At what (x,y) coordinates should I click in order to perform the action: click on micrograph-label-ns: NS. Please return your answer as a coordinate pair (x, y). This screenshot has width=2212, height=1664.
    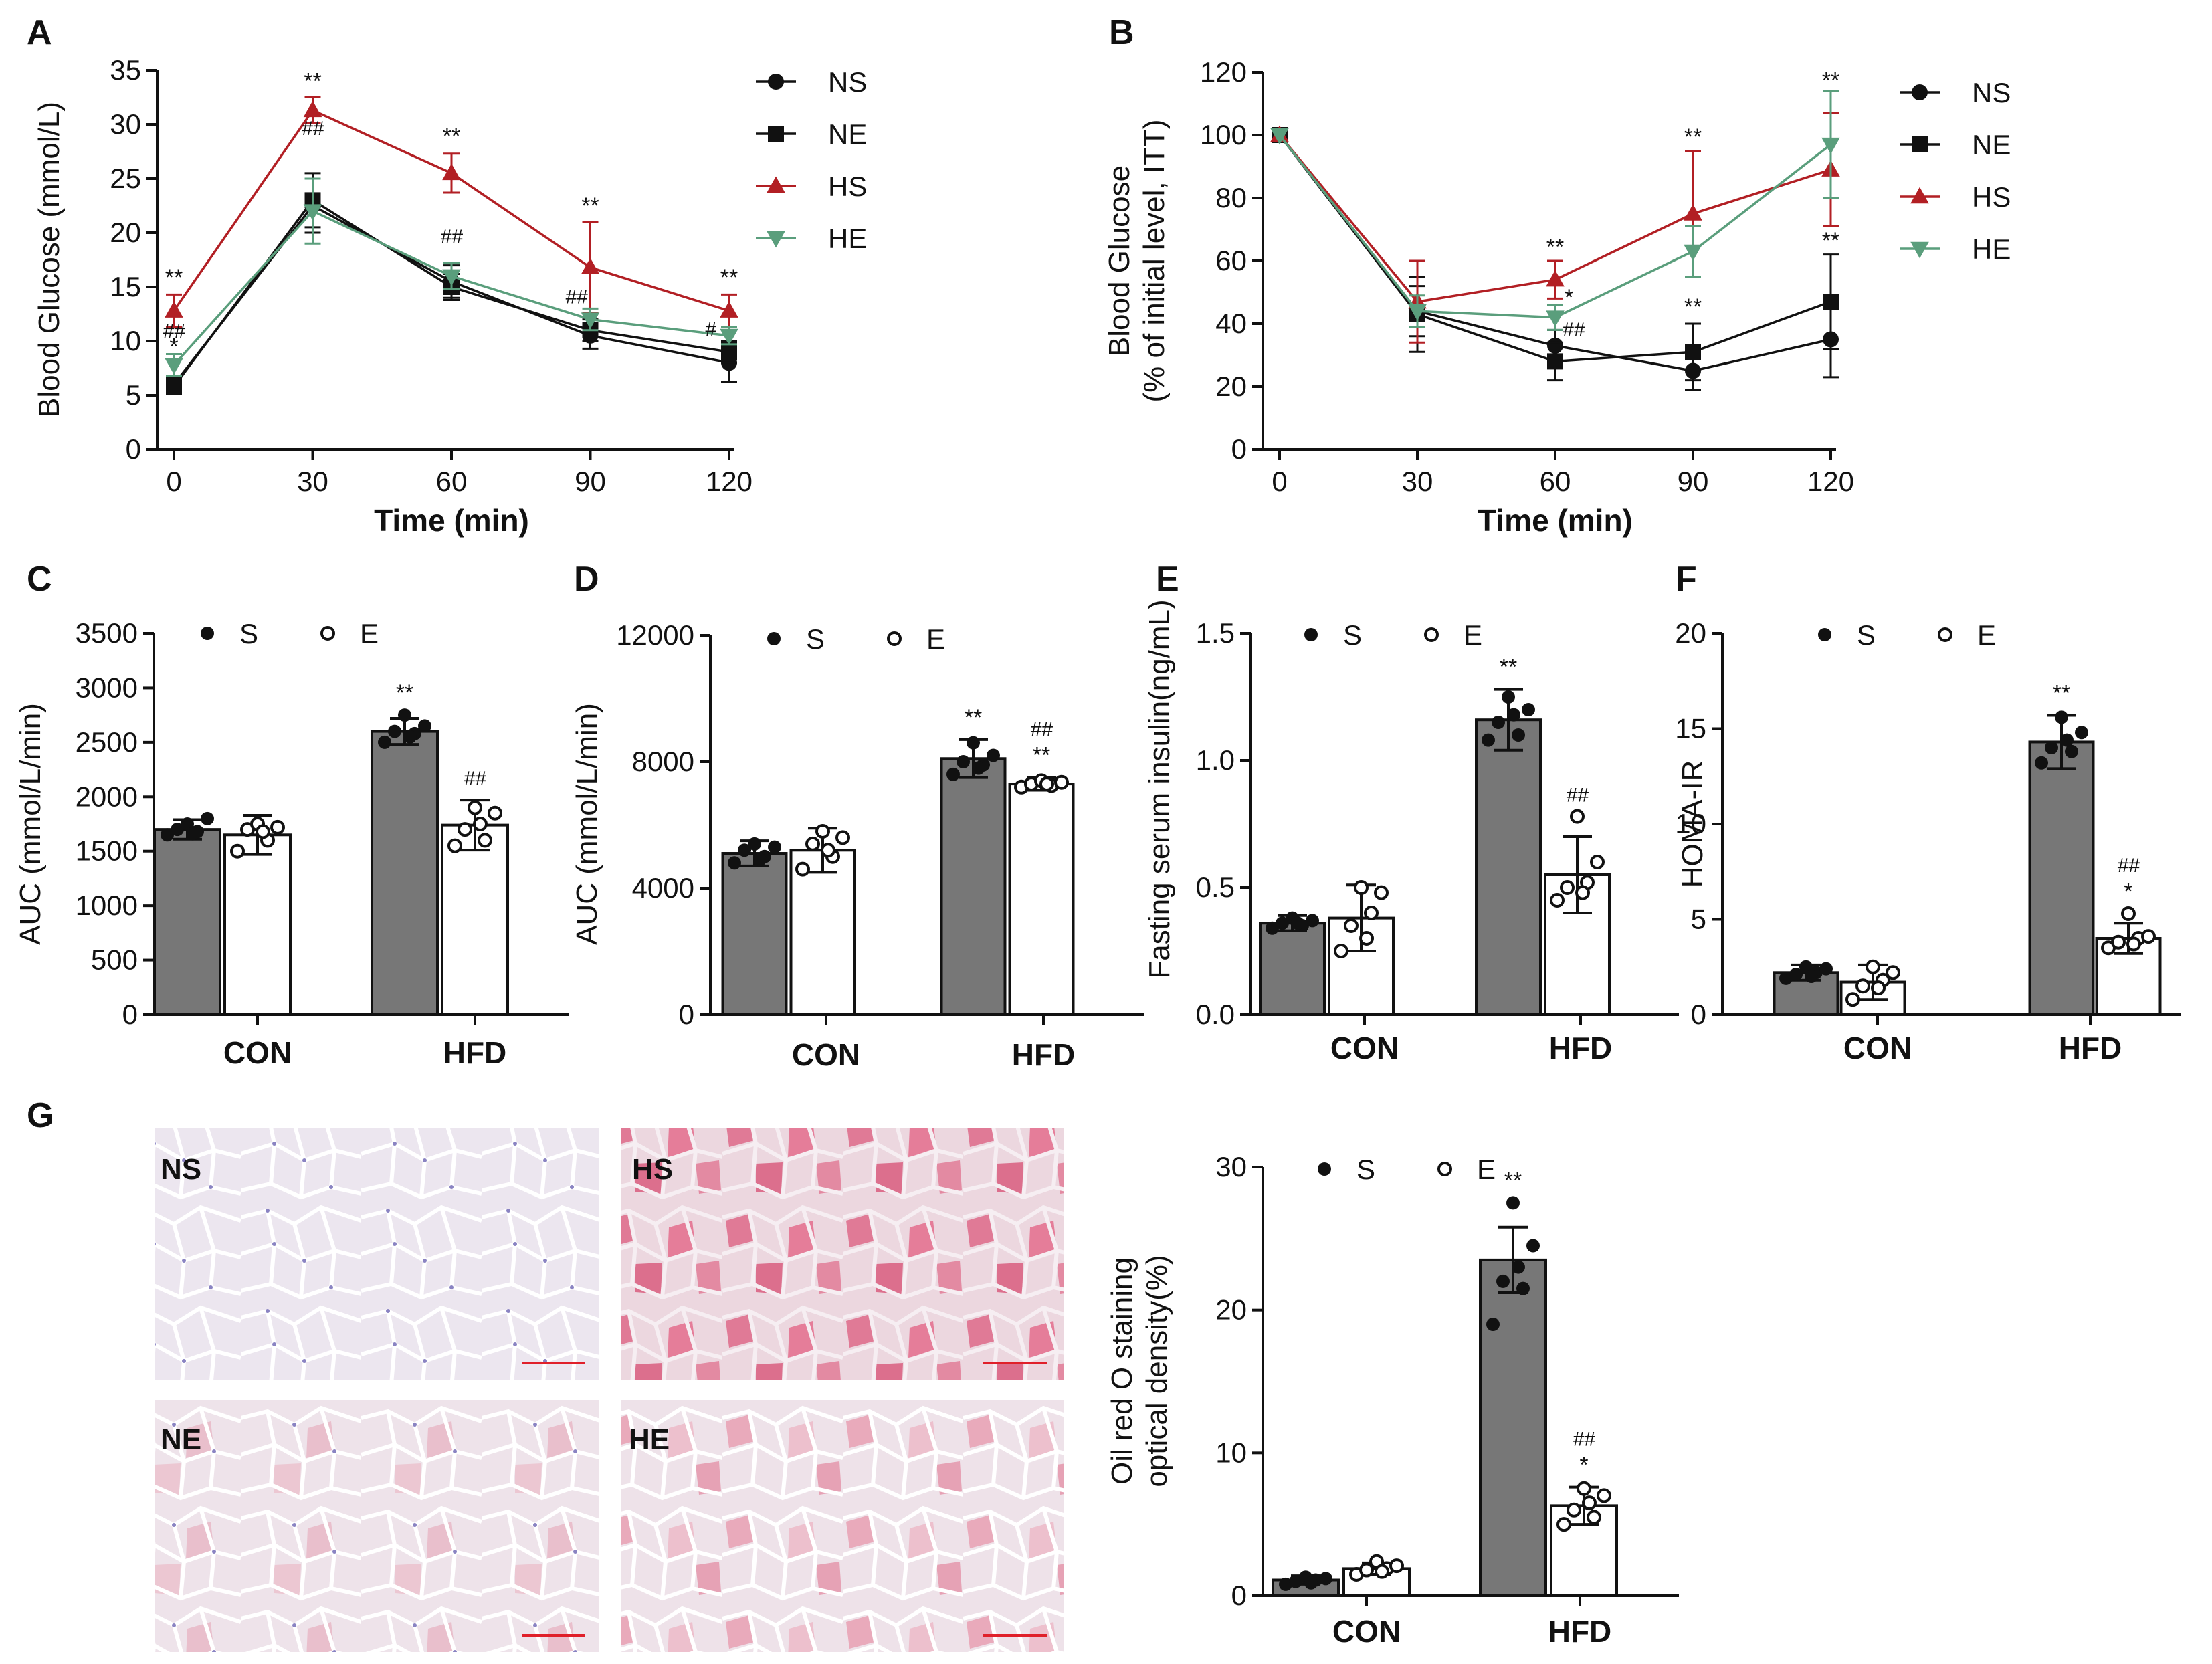
    Looking at the image, I should click on (181, 1169).